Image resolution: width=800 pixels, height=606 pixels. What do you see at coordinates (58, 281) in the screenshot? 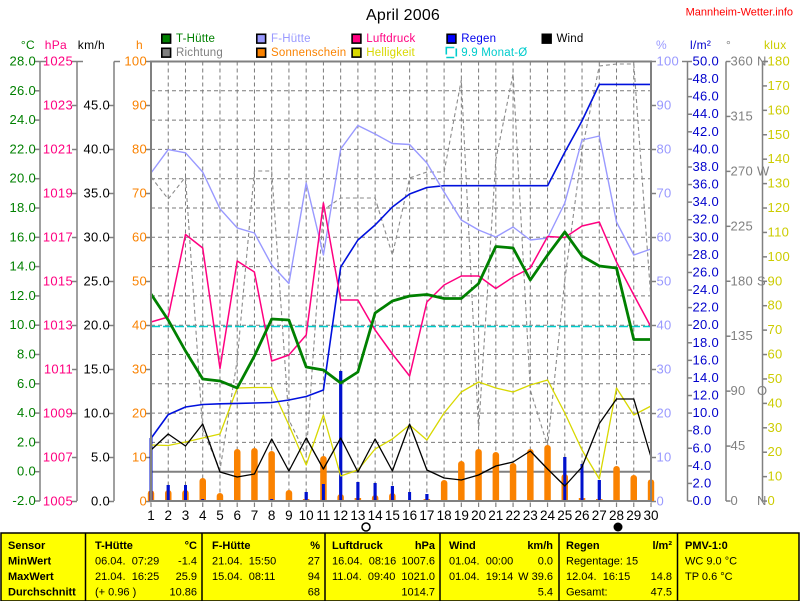
I see `svg-text: 1015` at bounding box center [58, 281].